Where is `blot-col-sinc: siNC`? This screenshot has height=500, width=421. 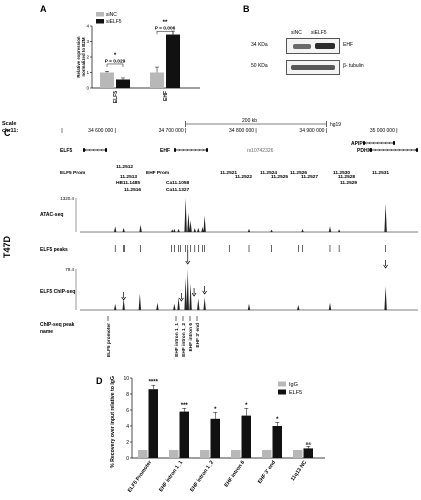 blot-col-sinc: siNC is located at coordinates (296, 33).